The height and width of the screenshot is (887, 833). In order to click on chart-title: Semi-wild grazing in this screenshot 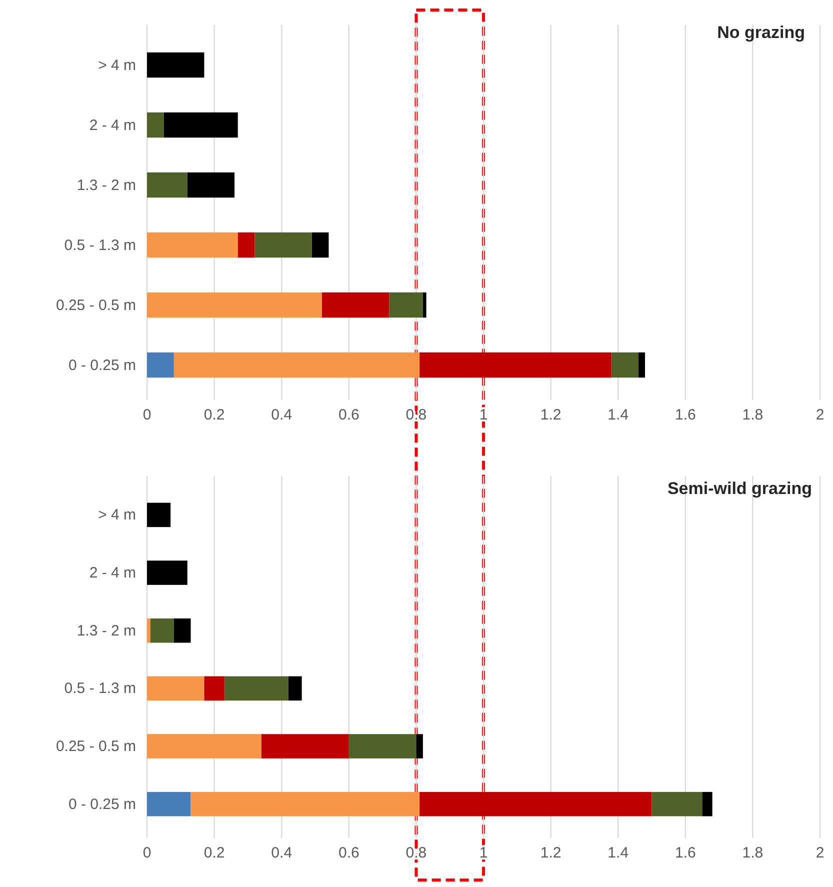, I will do `click(739, 488)`.